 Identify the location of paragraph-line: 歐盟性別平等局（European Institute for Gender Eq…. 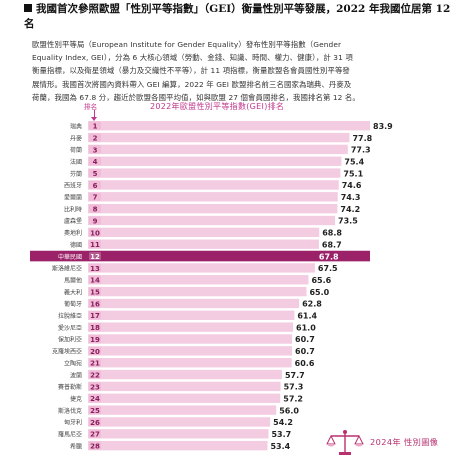
(187, 44).